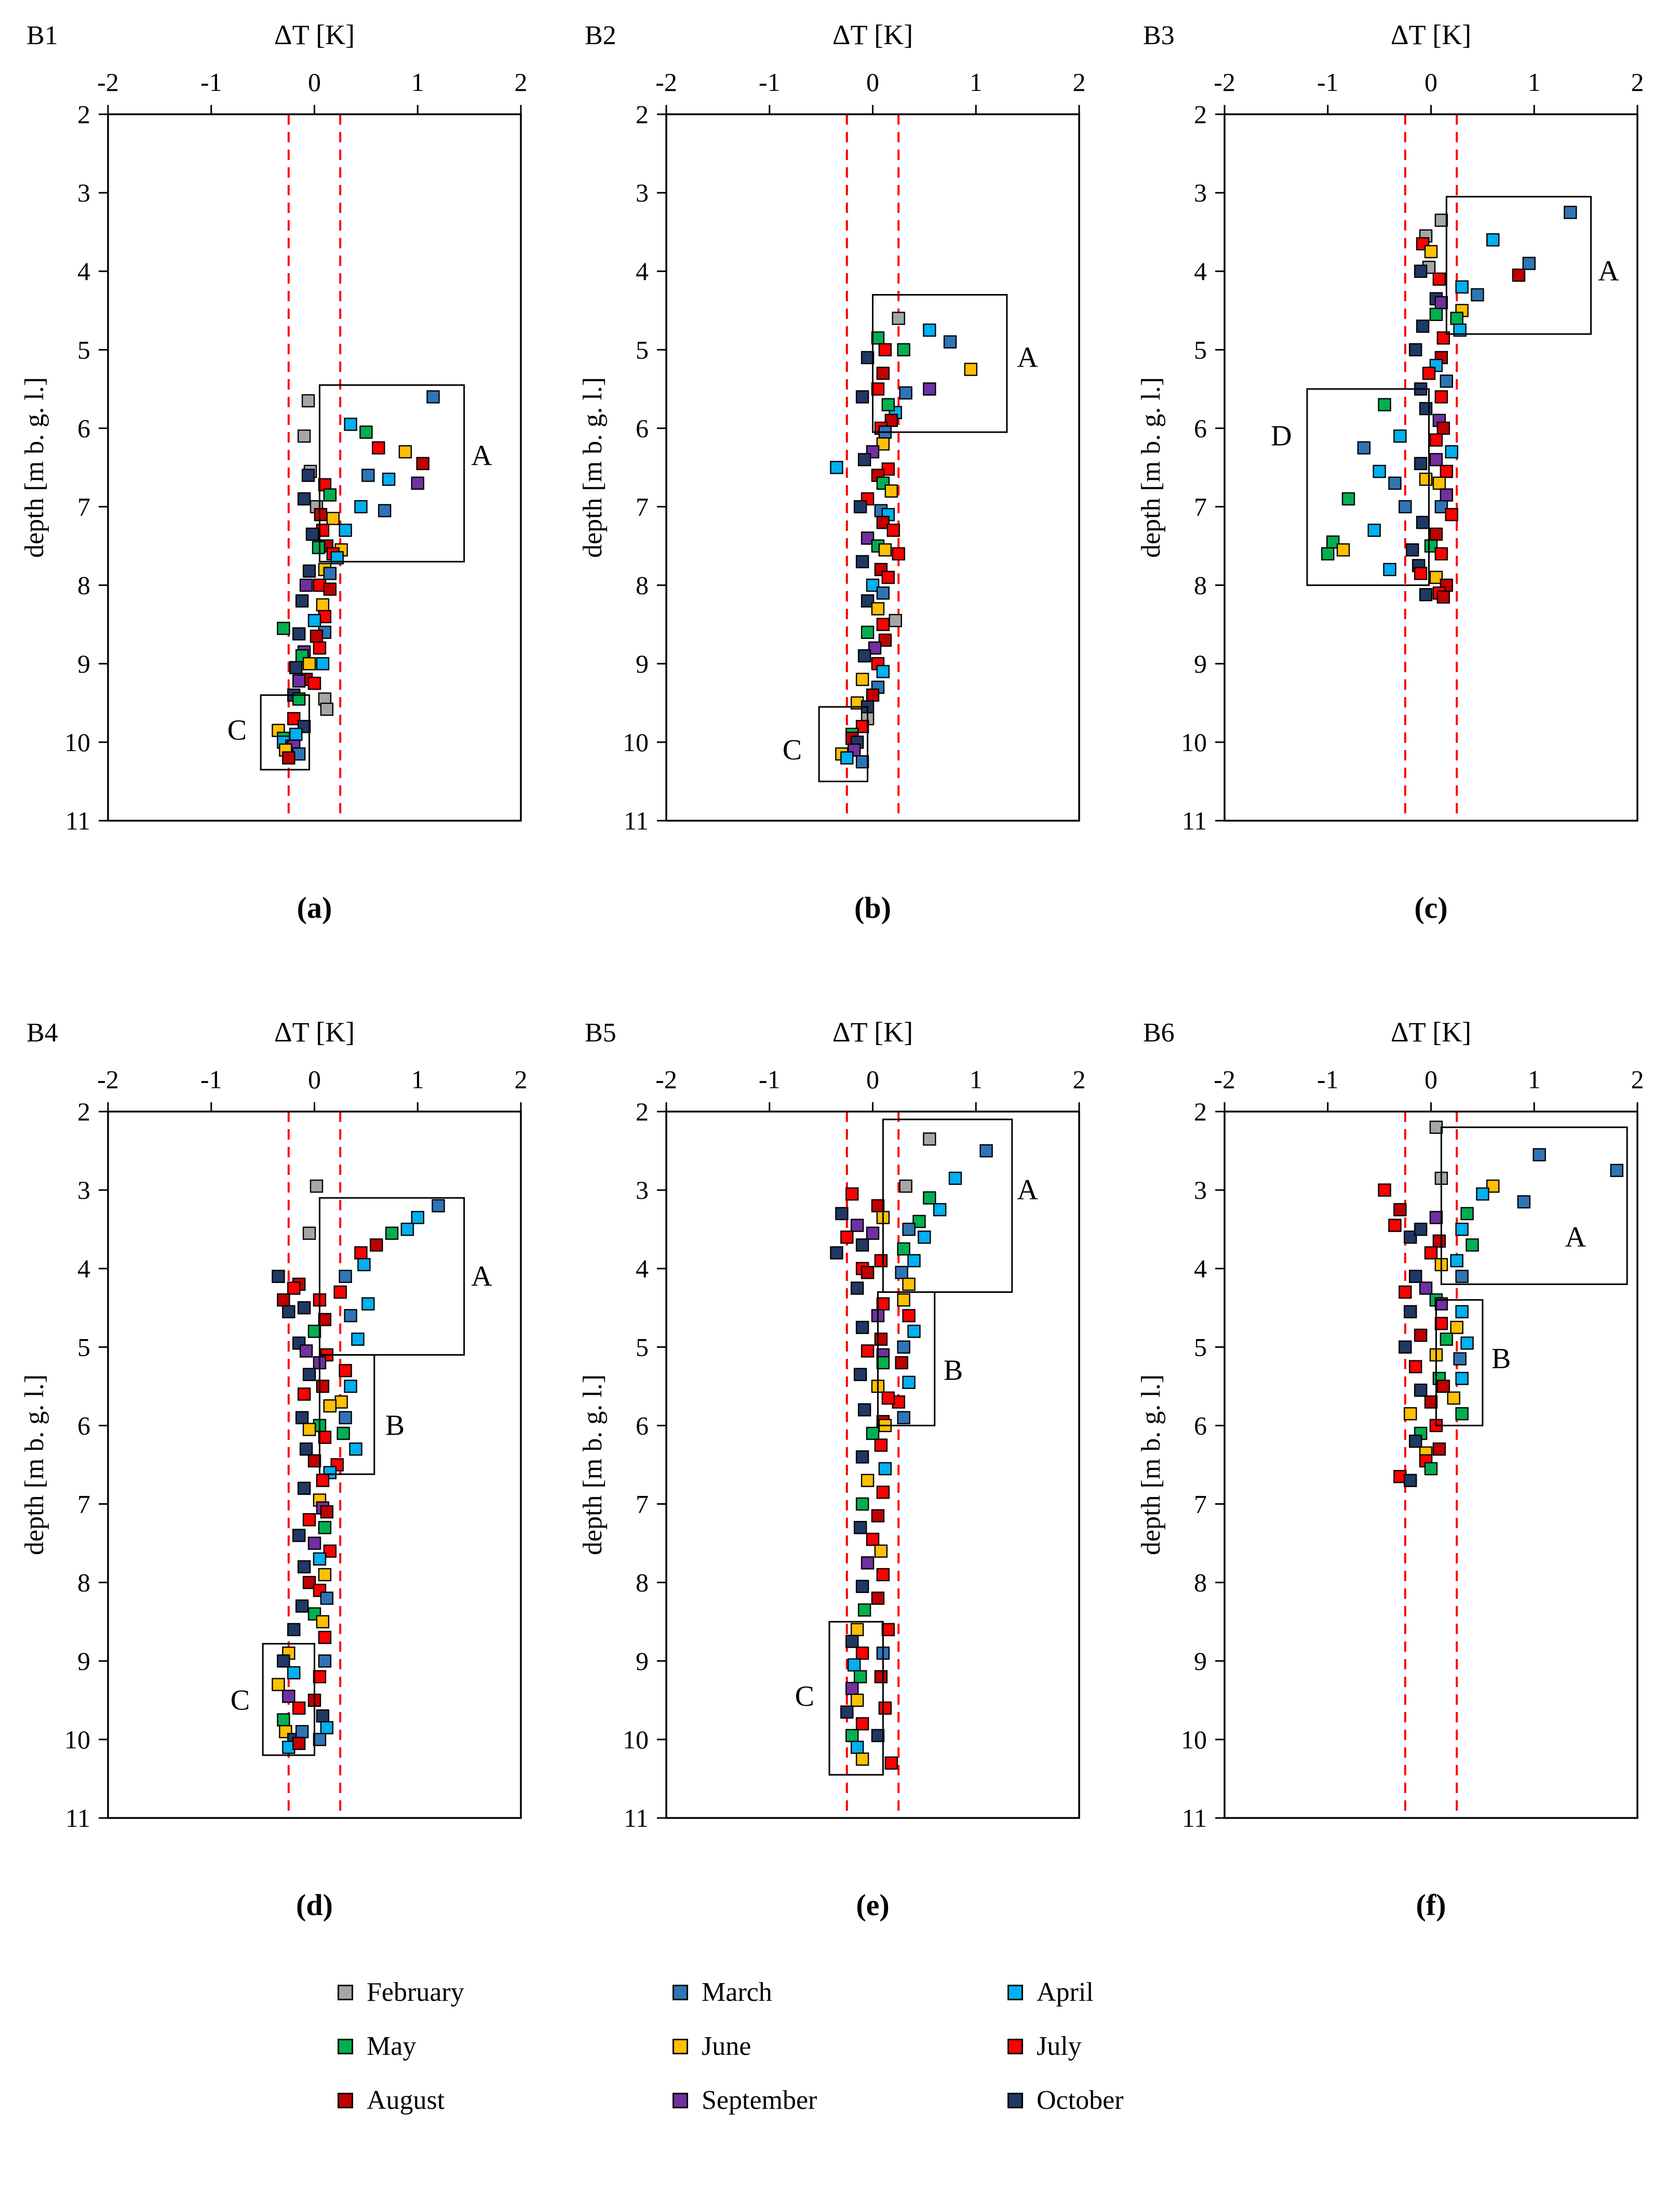 The image size is (1680, 2193). I want to click on legend-swatch-may, so click(345, 2046).